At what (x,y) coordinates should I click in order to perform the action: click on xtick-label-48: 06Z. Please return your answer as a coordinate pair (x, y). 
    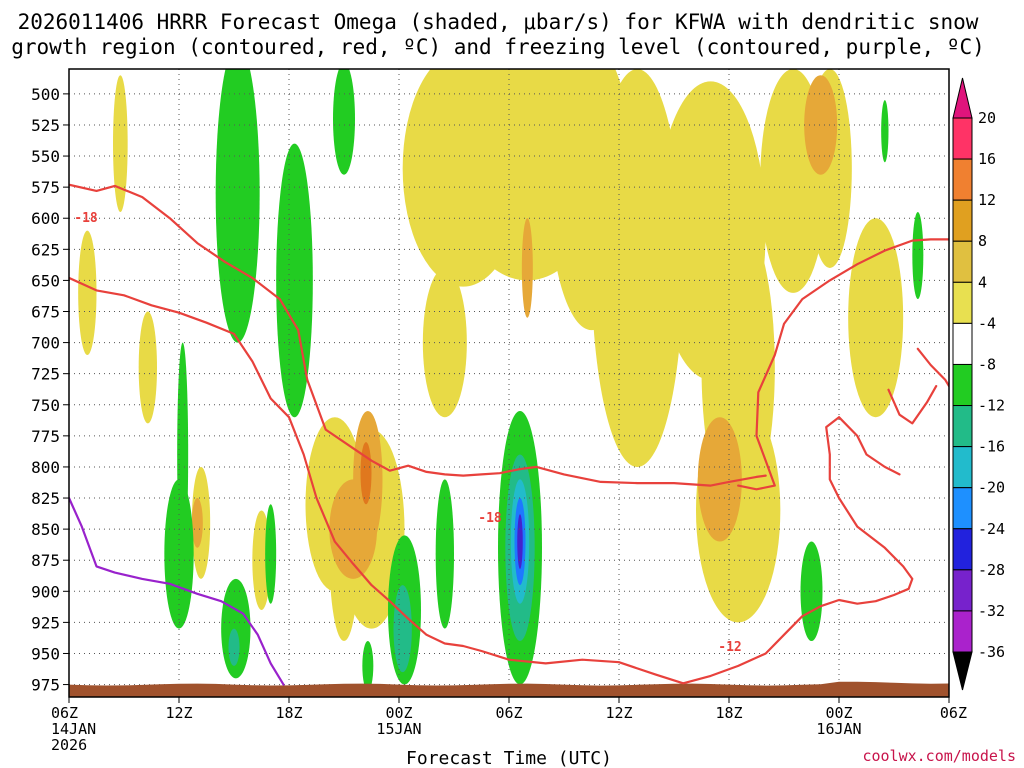
    Looking at the image, I should click on (953, 713).